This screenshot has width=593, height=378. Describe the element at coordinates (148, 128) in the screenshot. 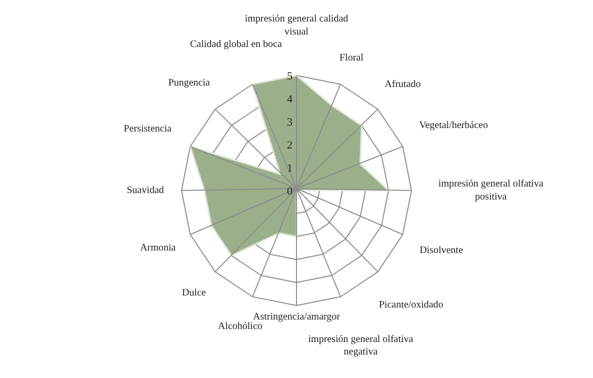

I see `spoke-label: Persistencia` at that location.